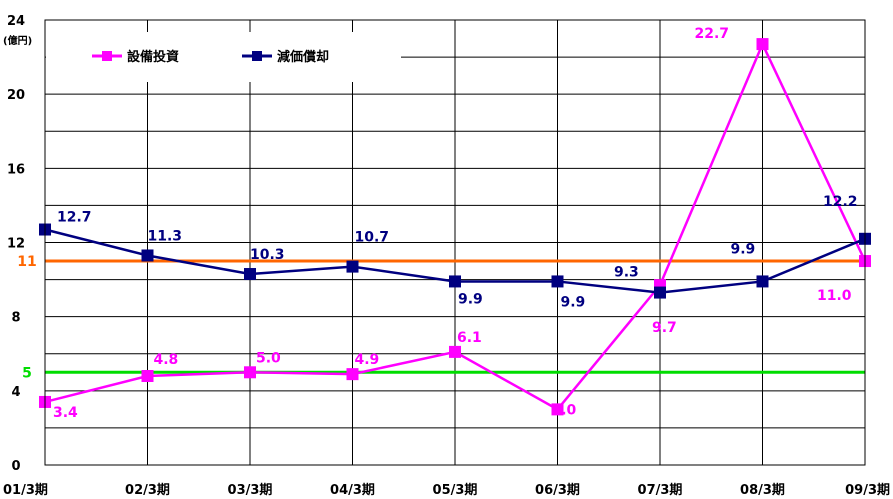 The width and height of the screenshot is (893, 499). I want to click on data-label: 12.2, so click(840, 202).